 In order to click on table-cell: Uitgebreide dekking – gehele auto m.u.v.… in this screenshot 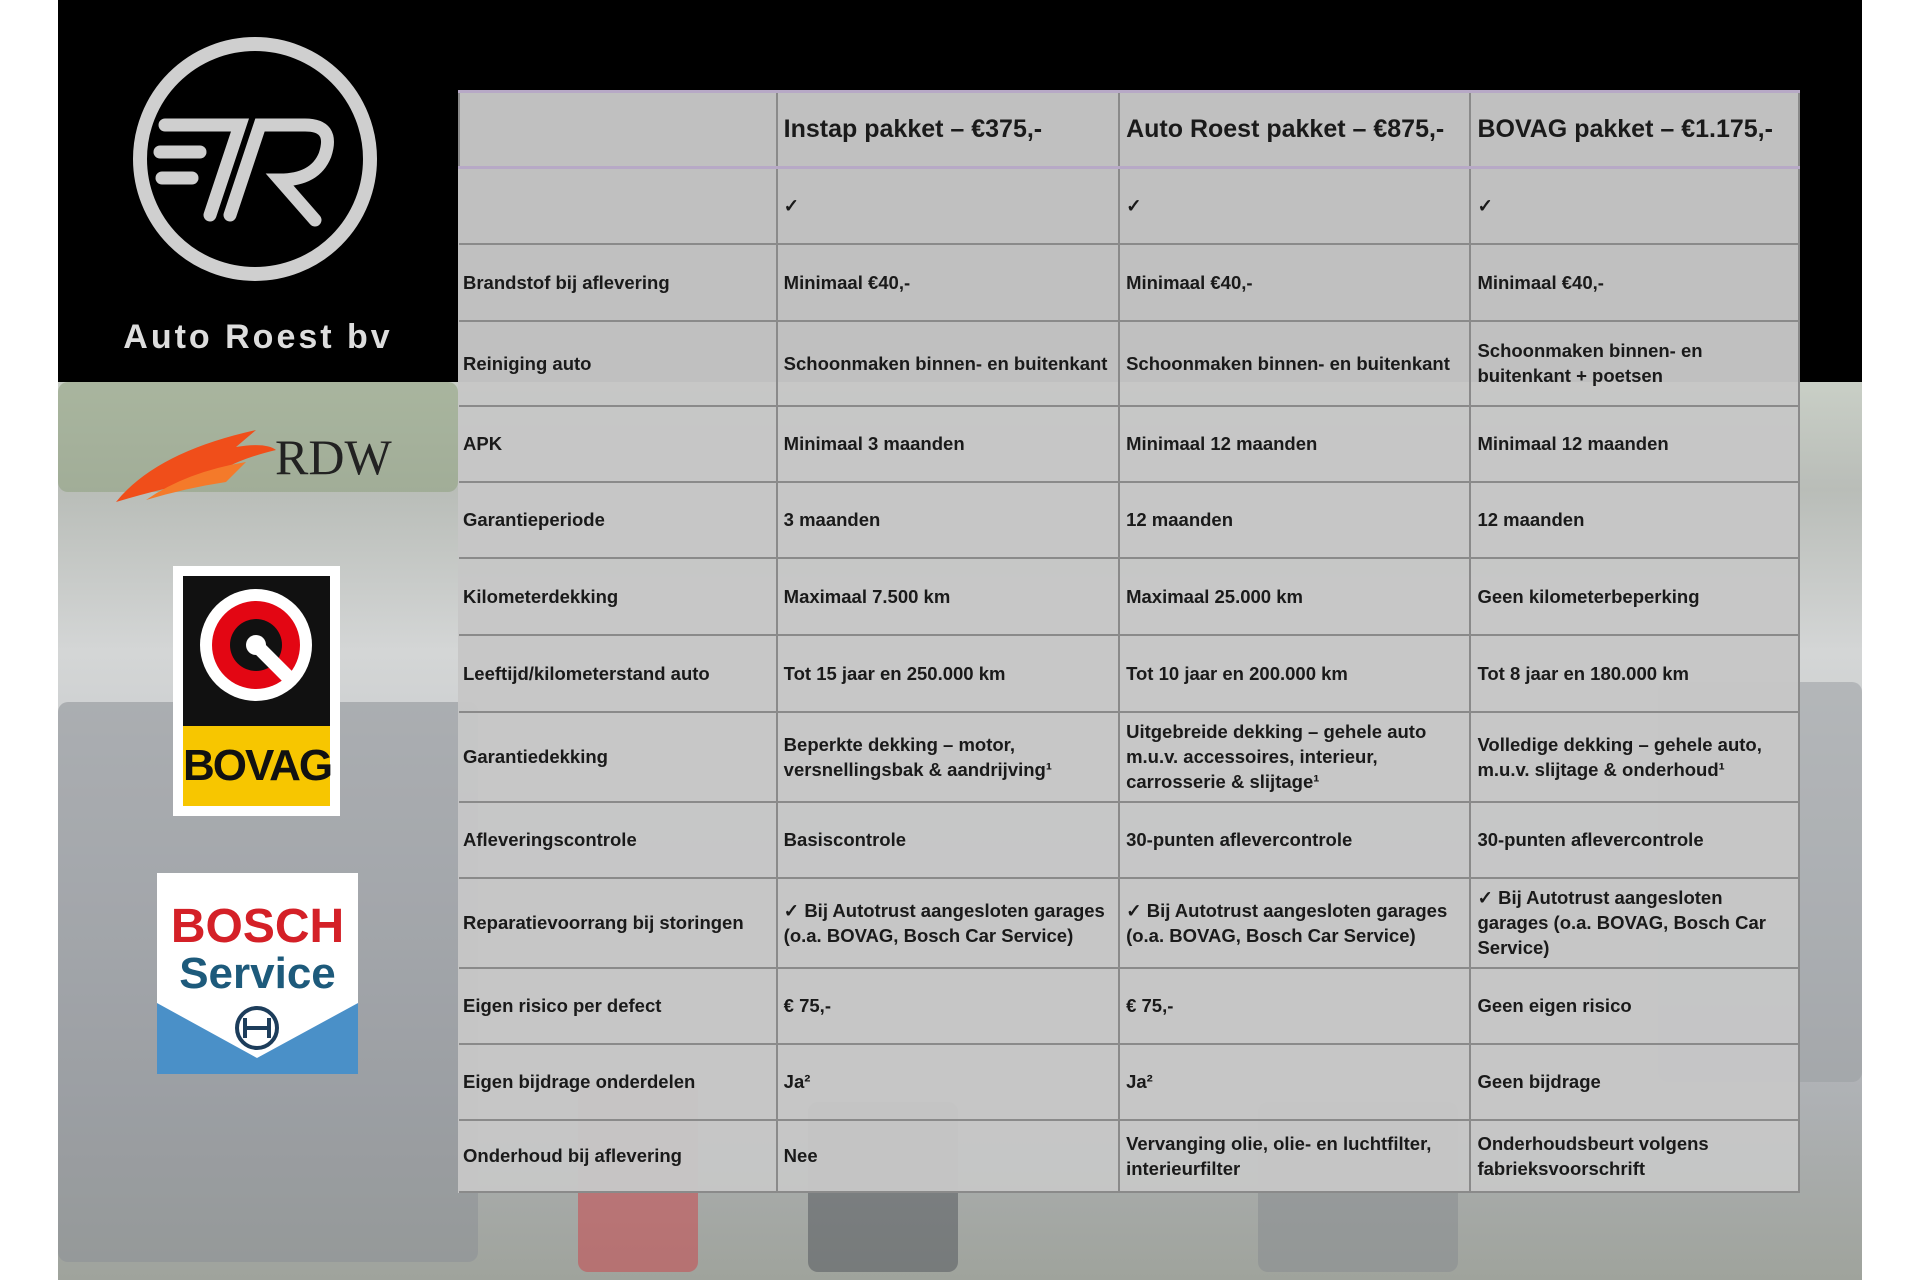, I will do `click(1295, 756)`.